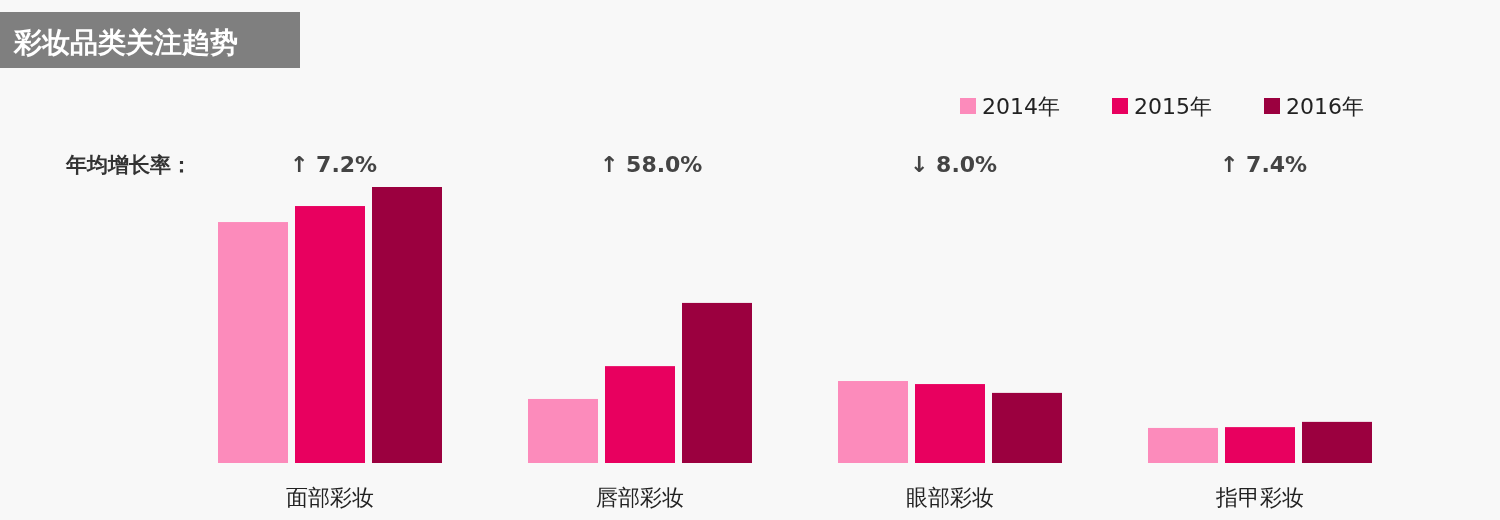 This screenshot has height=520, width=1500. I want to click on text: ↑ 7.2%, so click(334, 164).